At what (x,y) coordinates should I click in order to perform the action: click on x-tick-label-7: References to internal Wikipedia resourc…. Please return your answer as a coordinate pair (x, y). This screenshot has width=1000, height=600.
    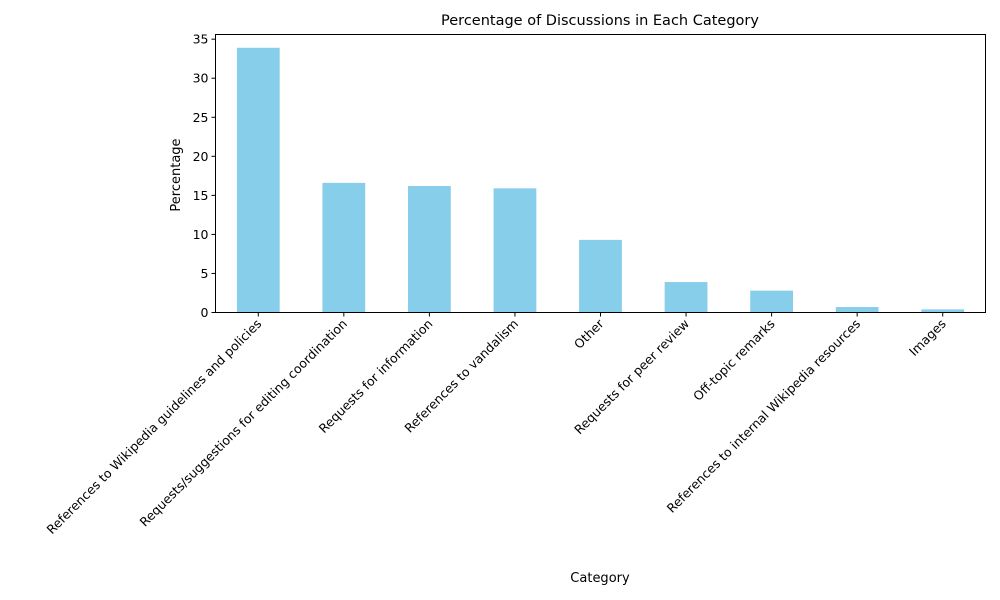
    Looking at the image, I should click on (764, 416).